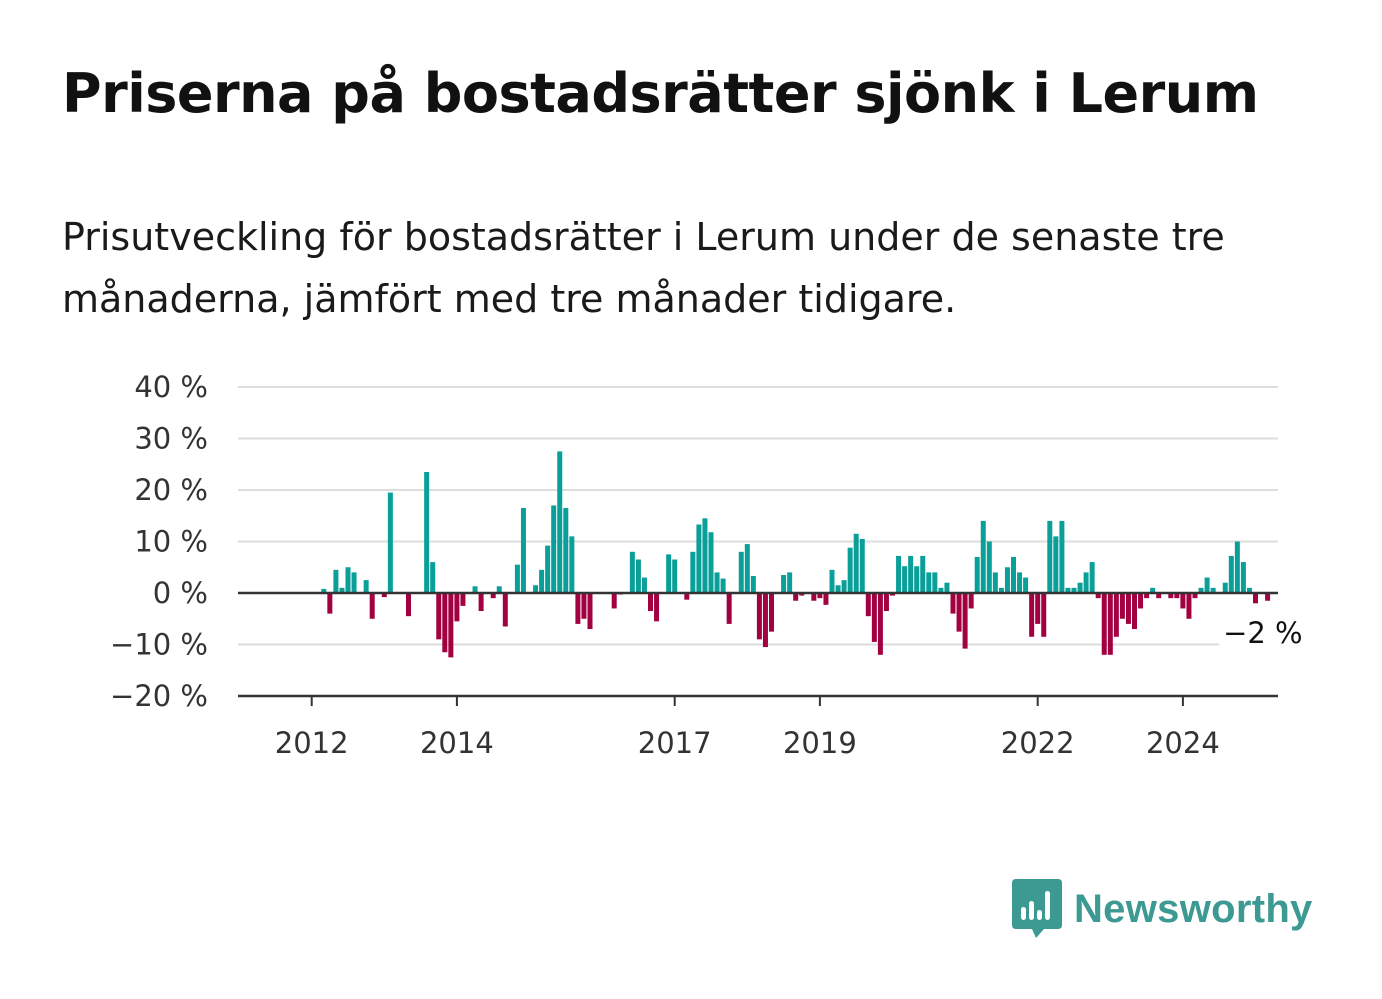 The width and height of the screenshot is (1382, 999). Describe the element at coordinates (171, 490) in the screenshot. I see `y-tick-label: 20 %` at that location.